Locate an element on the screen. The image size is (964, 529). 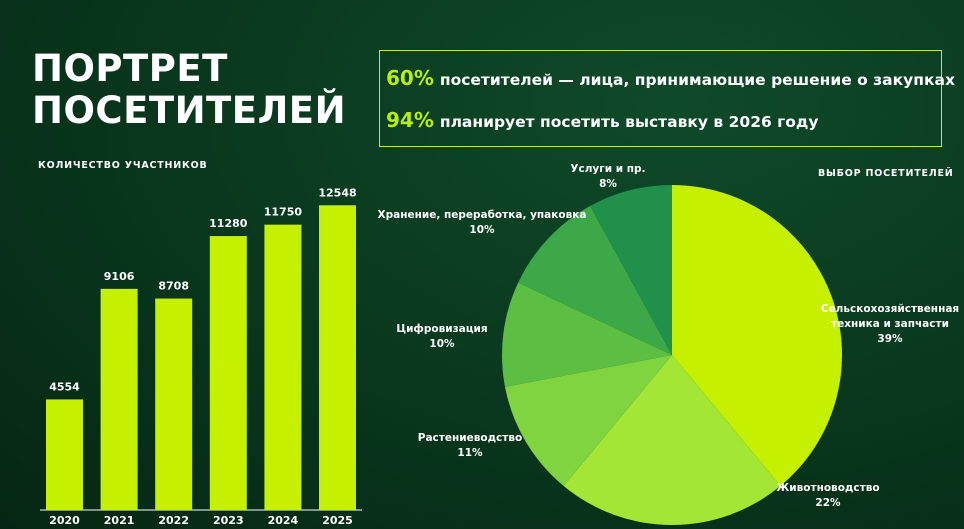
year-tick-label: 2021 is located at coordinates (119, 520).